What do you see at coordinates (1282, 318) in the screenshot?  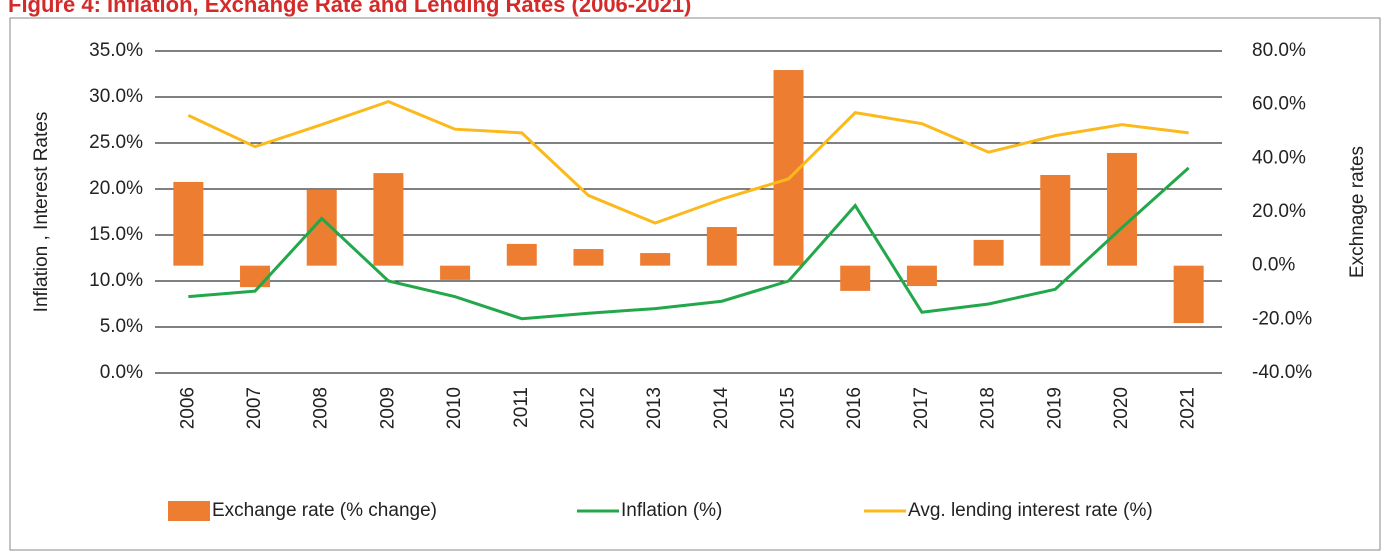 I see `y2-tick-label: -20.0%` at bounding box center [1282, 318].